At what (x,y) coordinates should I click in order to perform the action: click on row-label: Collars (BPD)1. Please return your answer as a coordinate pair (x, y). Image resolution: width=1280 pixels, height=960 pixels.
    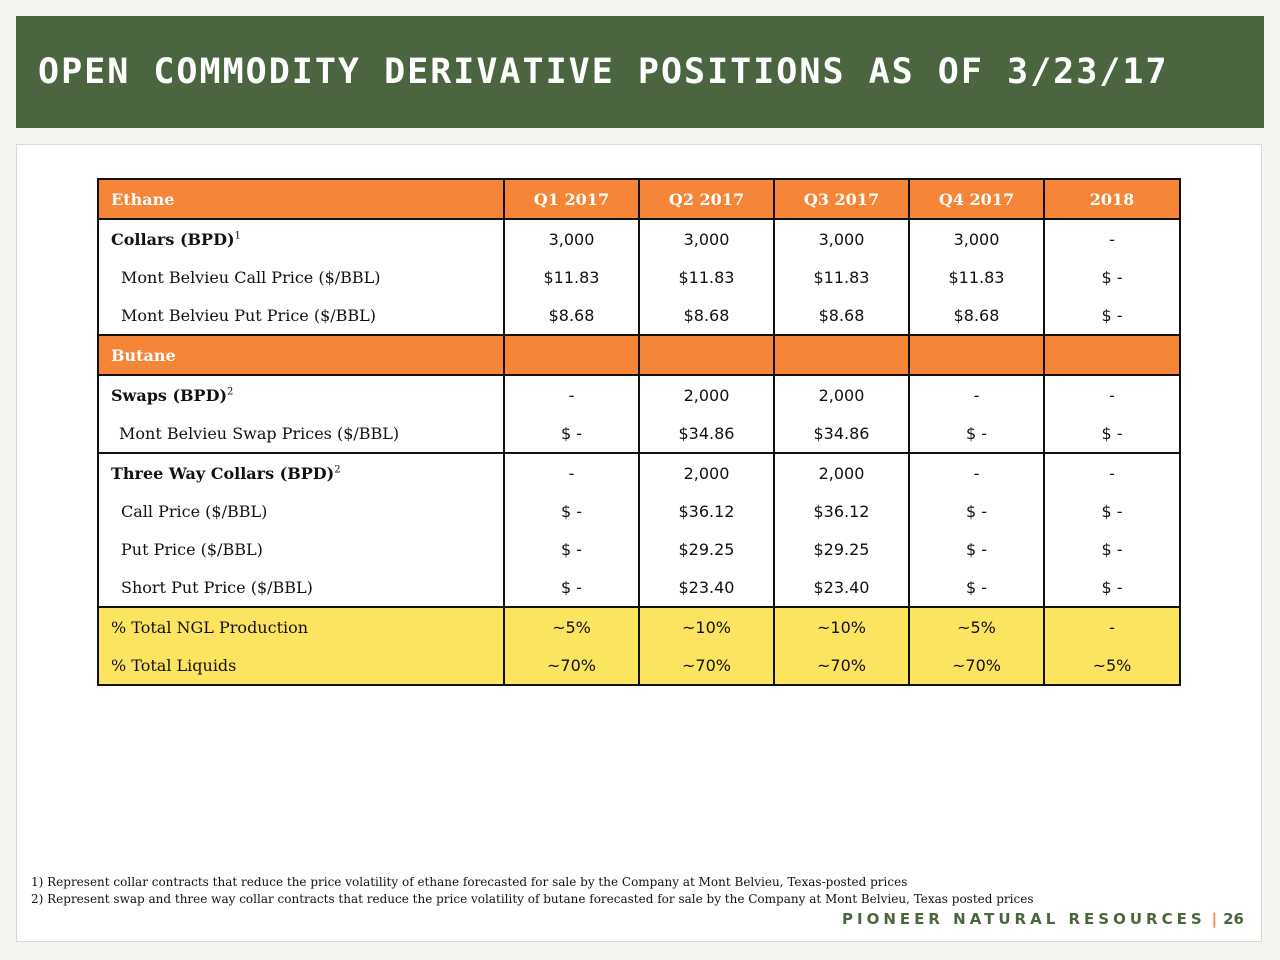
    Looking at the image, I should click on (301, 238).